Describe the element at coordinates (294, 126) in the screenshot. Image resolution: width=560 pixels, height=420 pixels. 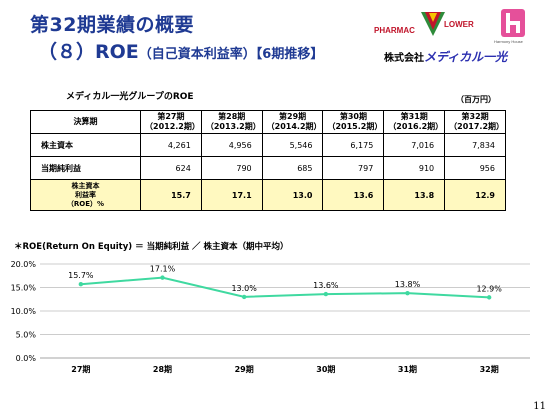
I see `header-line2: （2014.2期）` at that location.